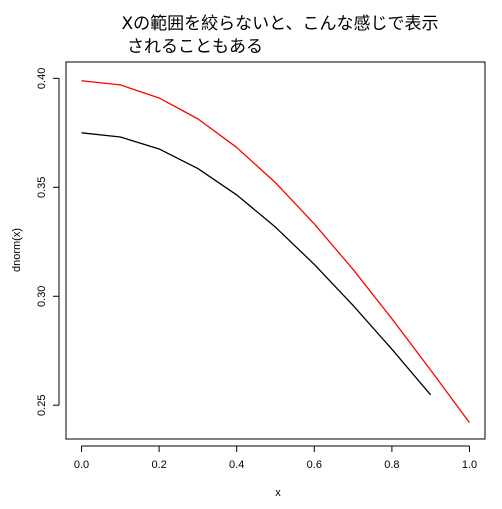  Describe the element at coordinates (48, 242) in the screenshot. I see `y-axis: 0.25 0.30 0.35 0.40` at that location.